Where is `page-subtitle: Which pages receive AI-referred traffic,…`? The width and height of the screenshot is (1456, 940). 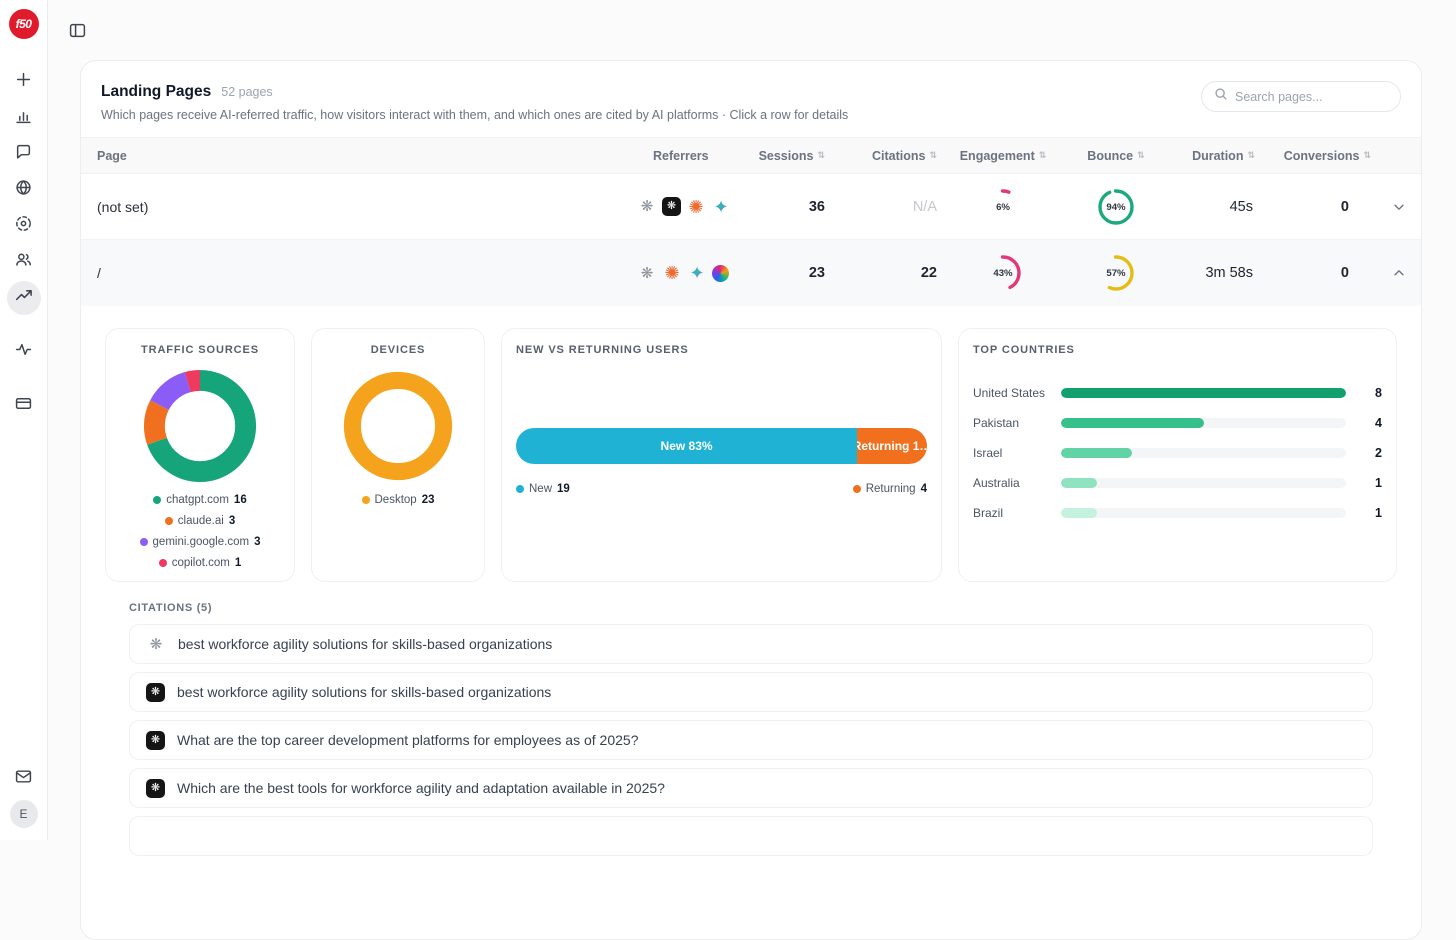
page-subtitle: Which pages receive AI-referred traffic,… is located at coordinates (751, 115).